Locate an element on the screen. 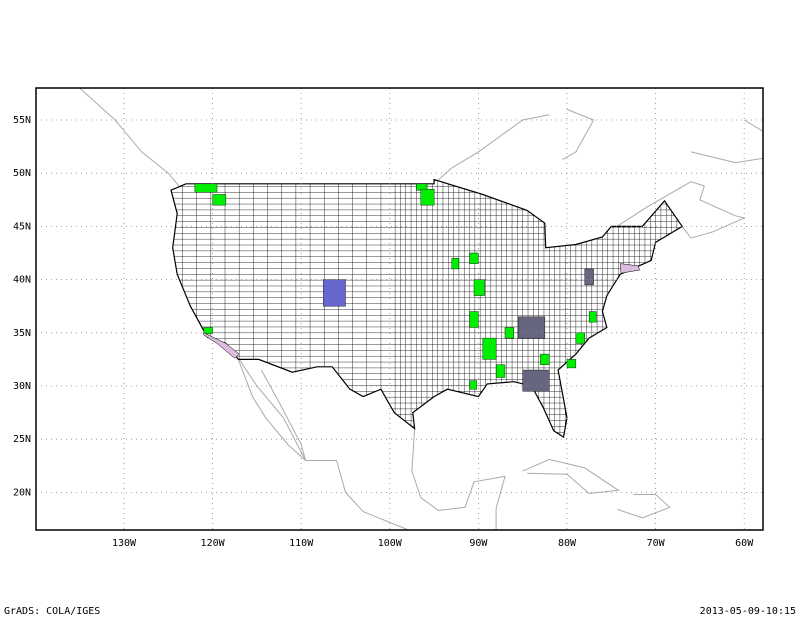 Image resolution: width=800 pixels, height=618 pixels. lat-label: 40N is located at coordinates (22, 280).